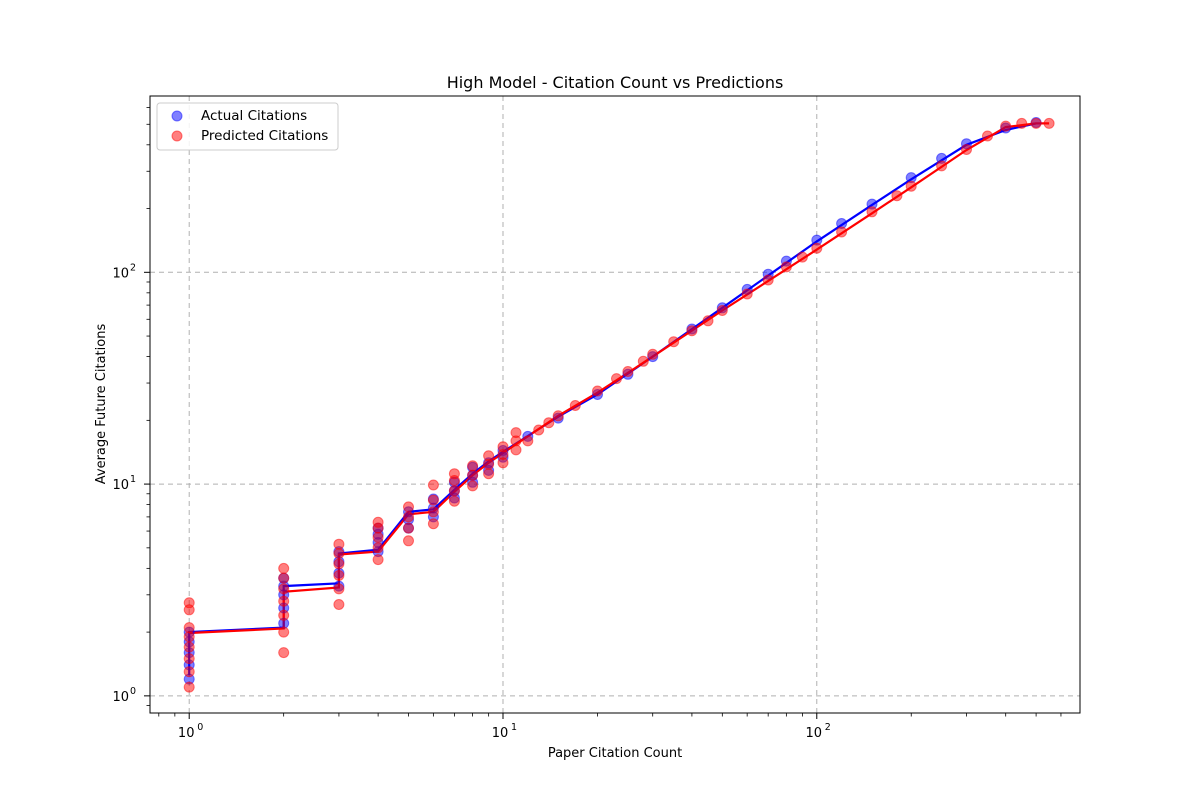 This screenshot has height=800, width=1200. What do you see at coordinates (828, 727) in the screenshot?
I see `x-tick-exponent: 2` at bounding box center [828, 727].